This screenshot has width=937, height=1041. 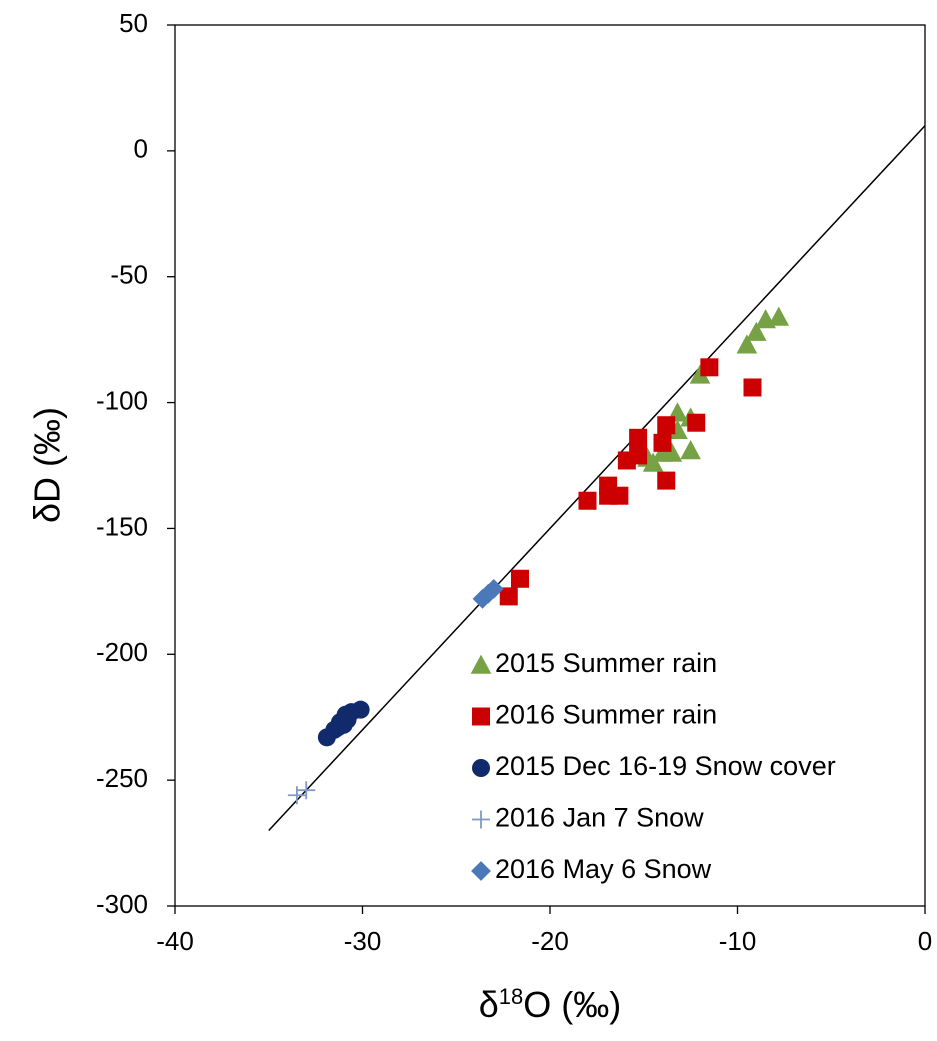 What do you see at coordinates (122, 652) in the screenshot?
I see `y-tick-label: -200` at bounding box center [122, 652].